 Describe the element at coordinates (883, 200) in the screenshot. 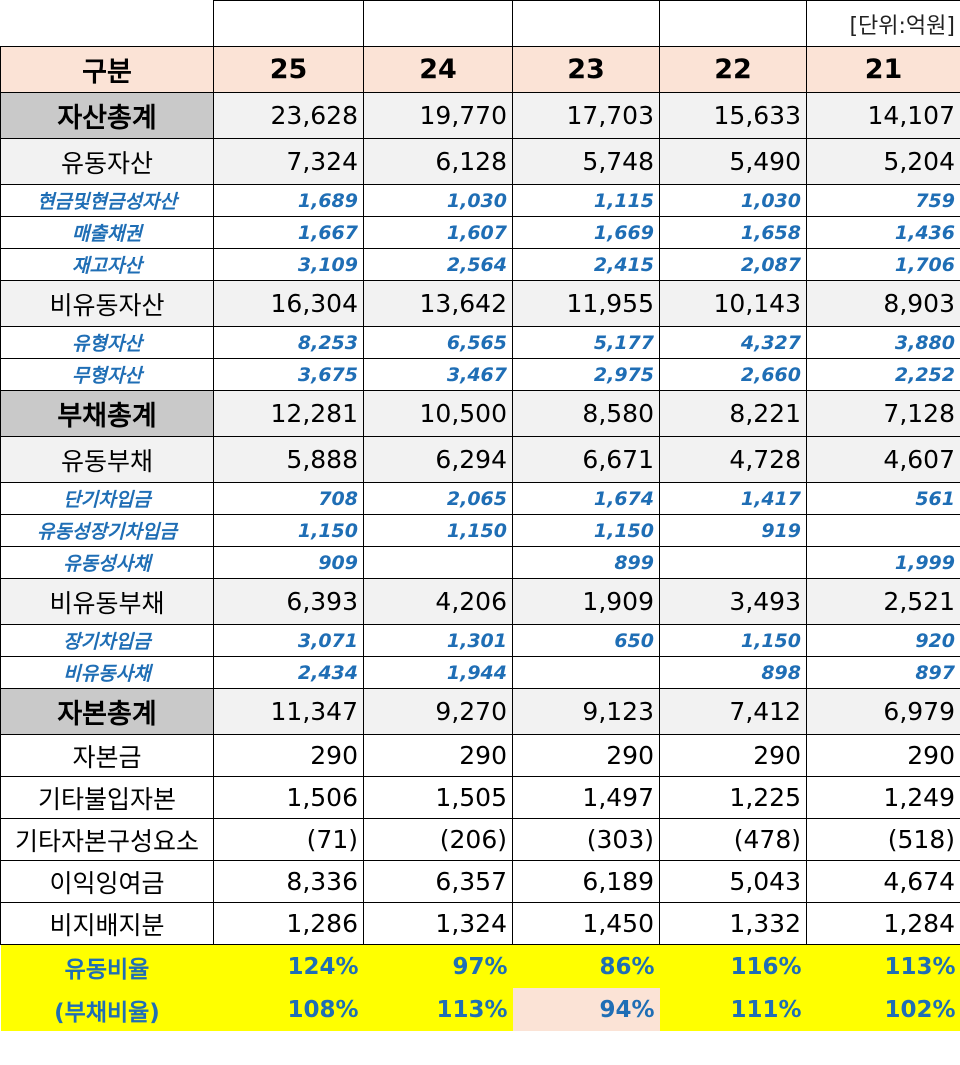

I see `value-cell: 759` at that location.